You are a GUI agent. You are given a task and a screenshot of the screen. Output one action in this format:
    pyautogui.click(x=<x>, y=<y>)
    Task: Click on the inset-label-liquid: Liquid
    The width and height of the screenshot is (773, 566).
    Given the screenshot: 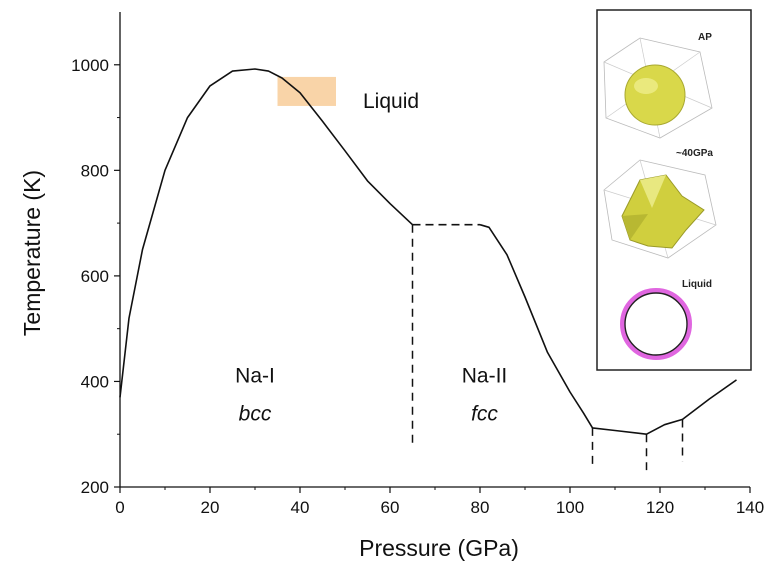 What is the action you would take?
    pyautogui.click(x=697, y=284)
    